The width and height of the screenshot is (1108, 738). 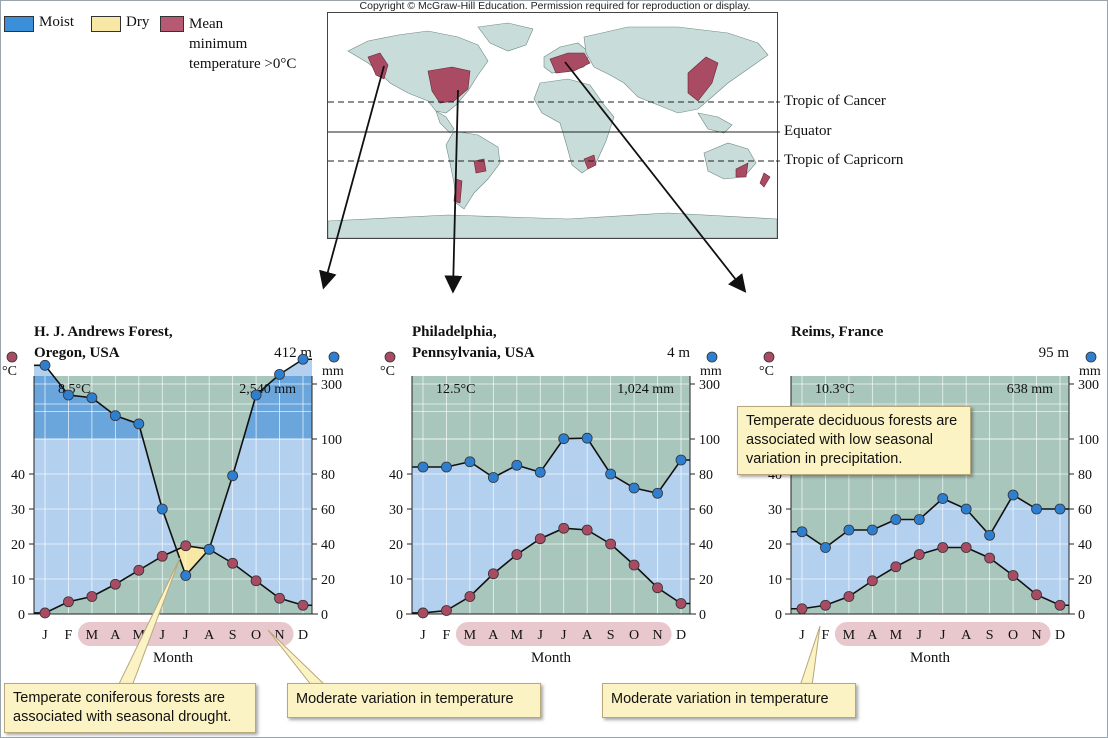 I want to click on legend-dry-label: Dry, so click(x=138, y=22).